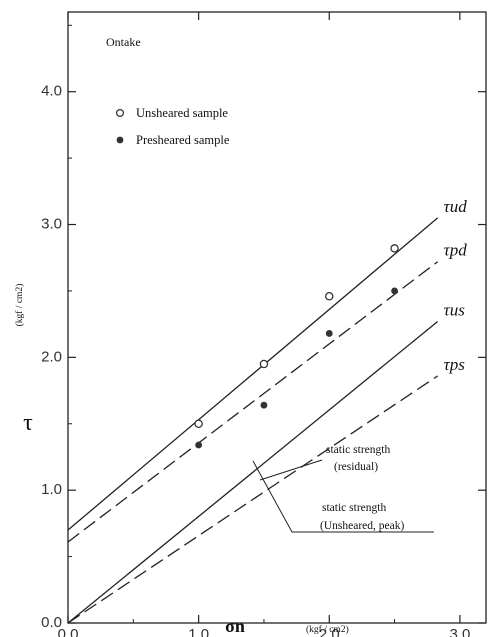  Describe the element at coordinates (455, 309) in the screenshot. I see `series-line-label: τus` at that location.